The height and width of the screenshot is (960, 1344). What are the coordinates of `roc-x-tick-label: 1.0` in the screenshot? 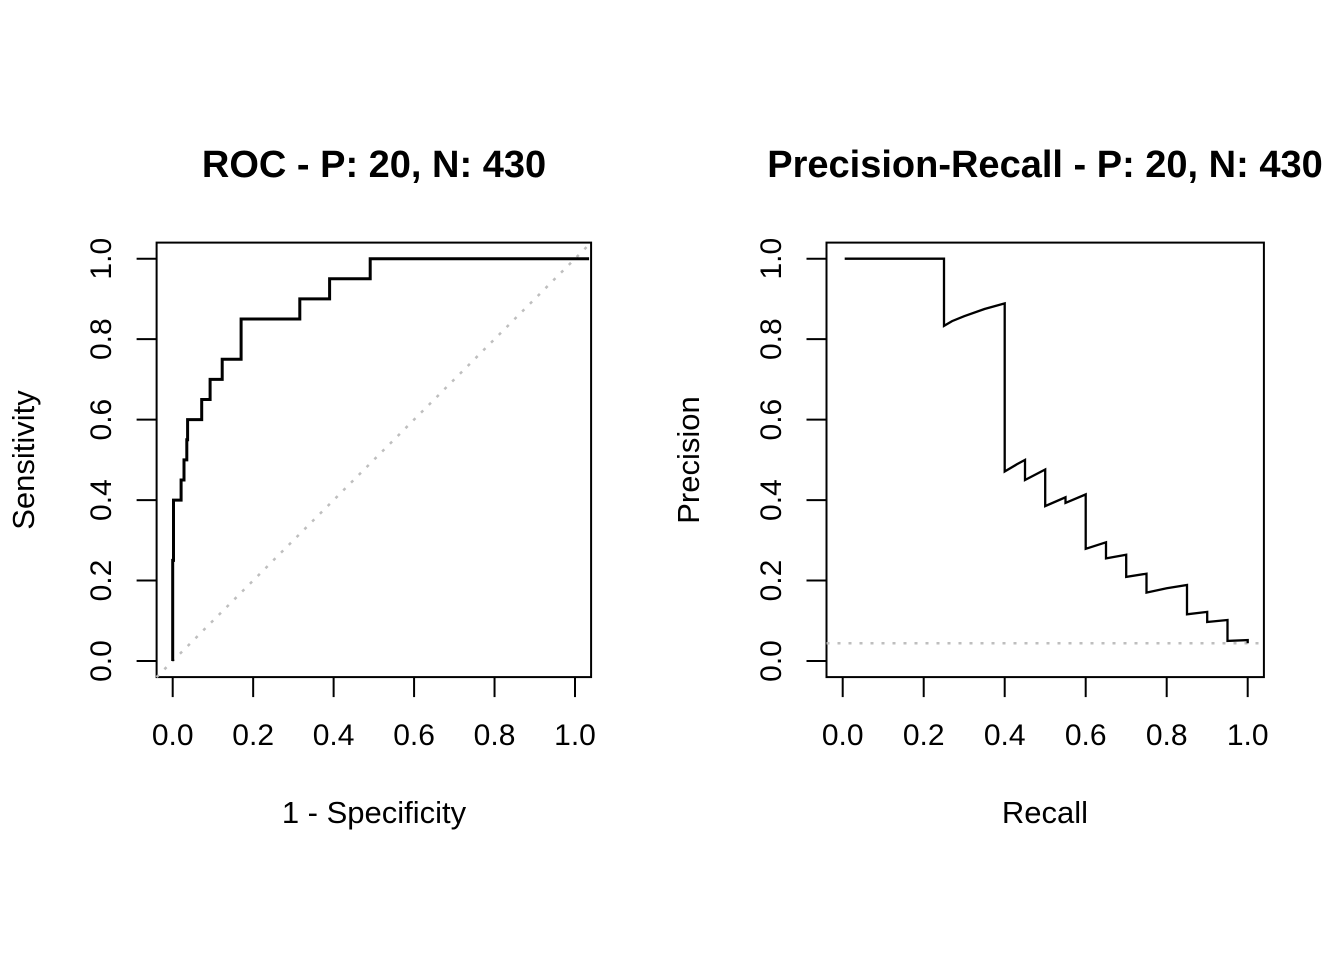 It's located at (575, 735).